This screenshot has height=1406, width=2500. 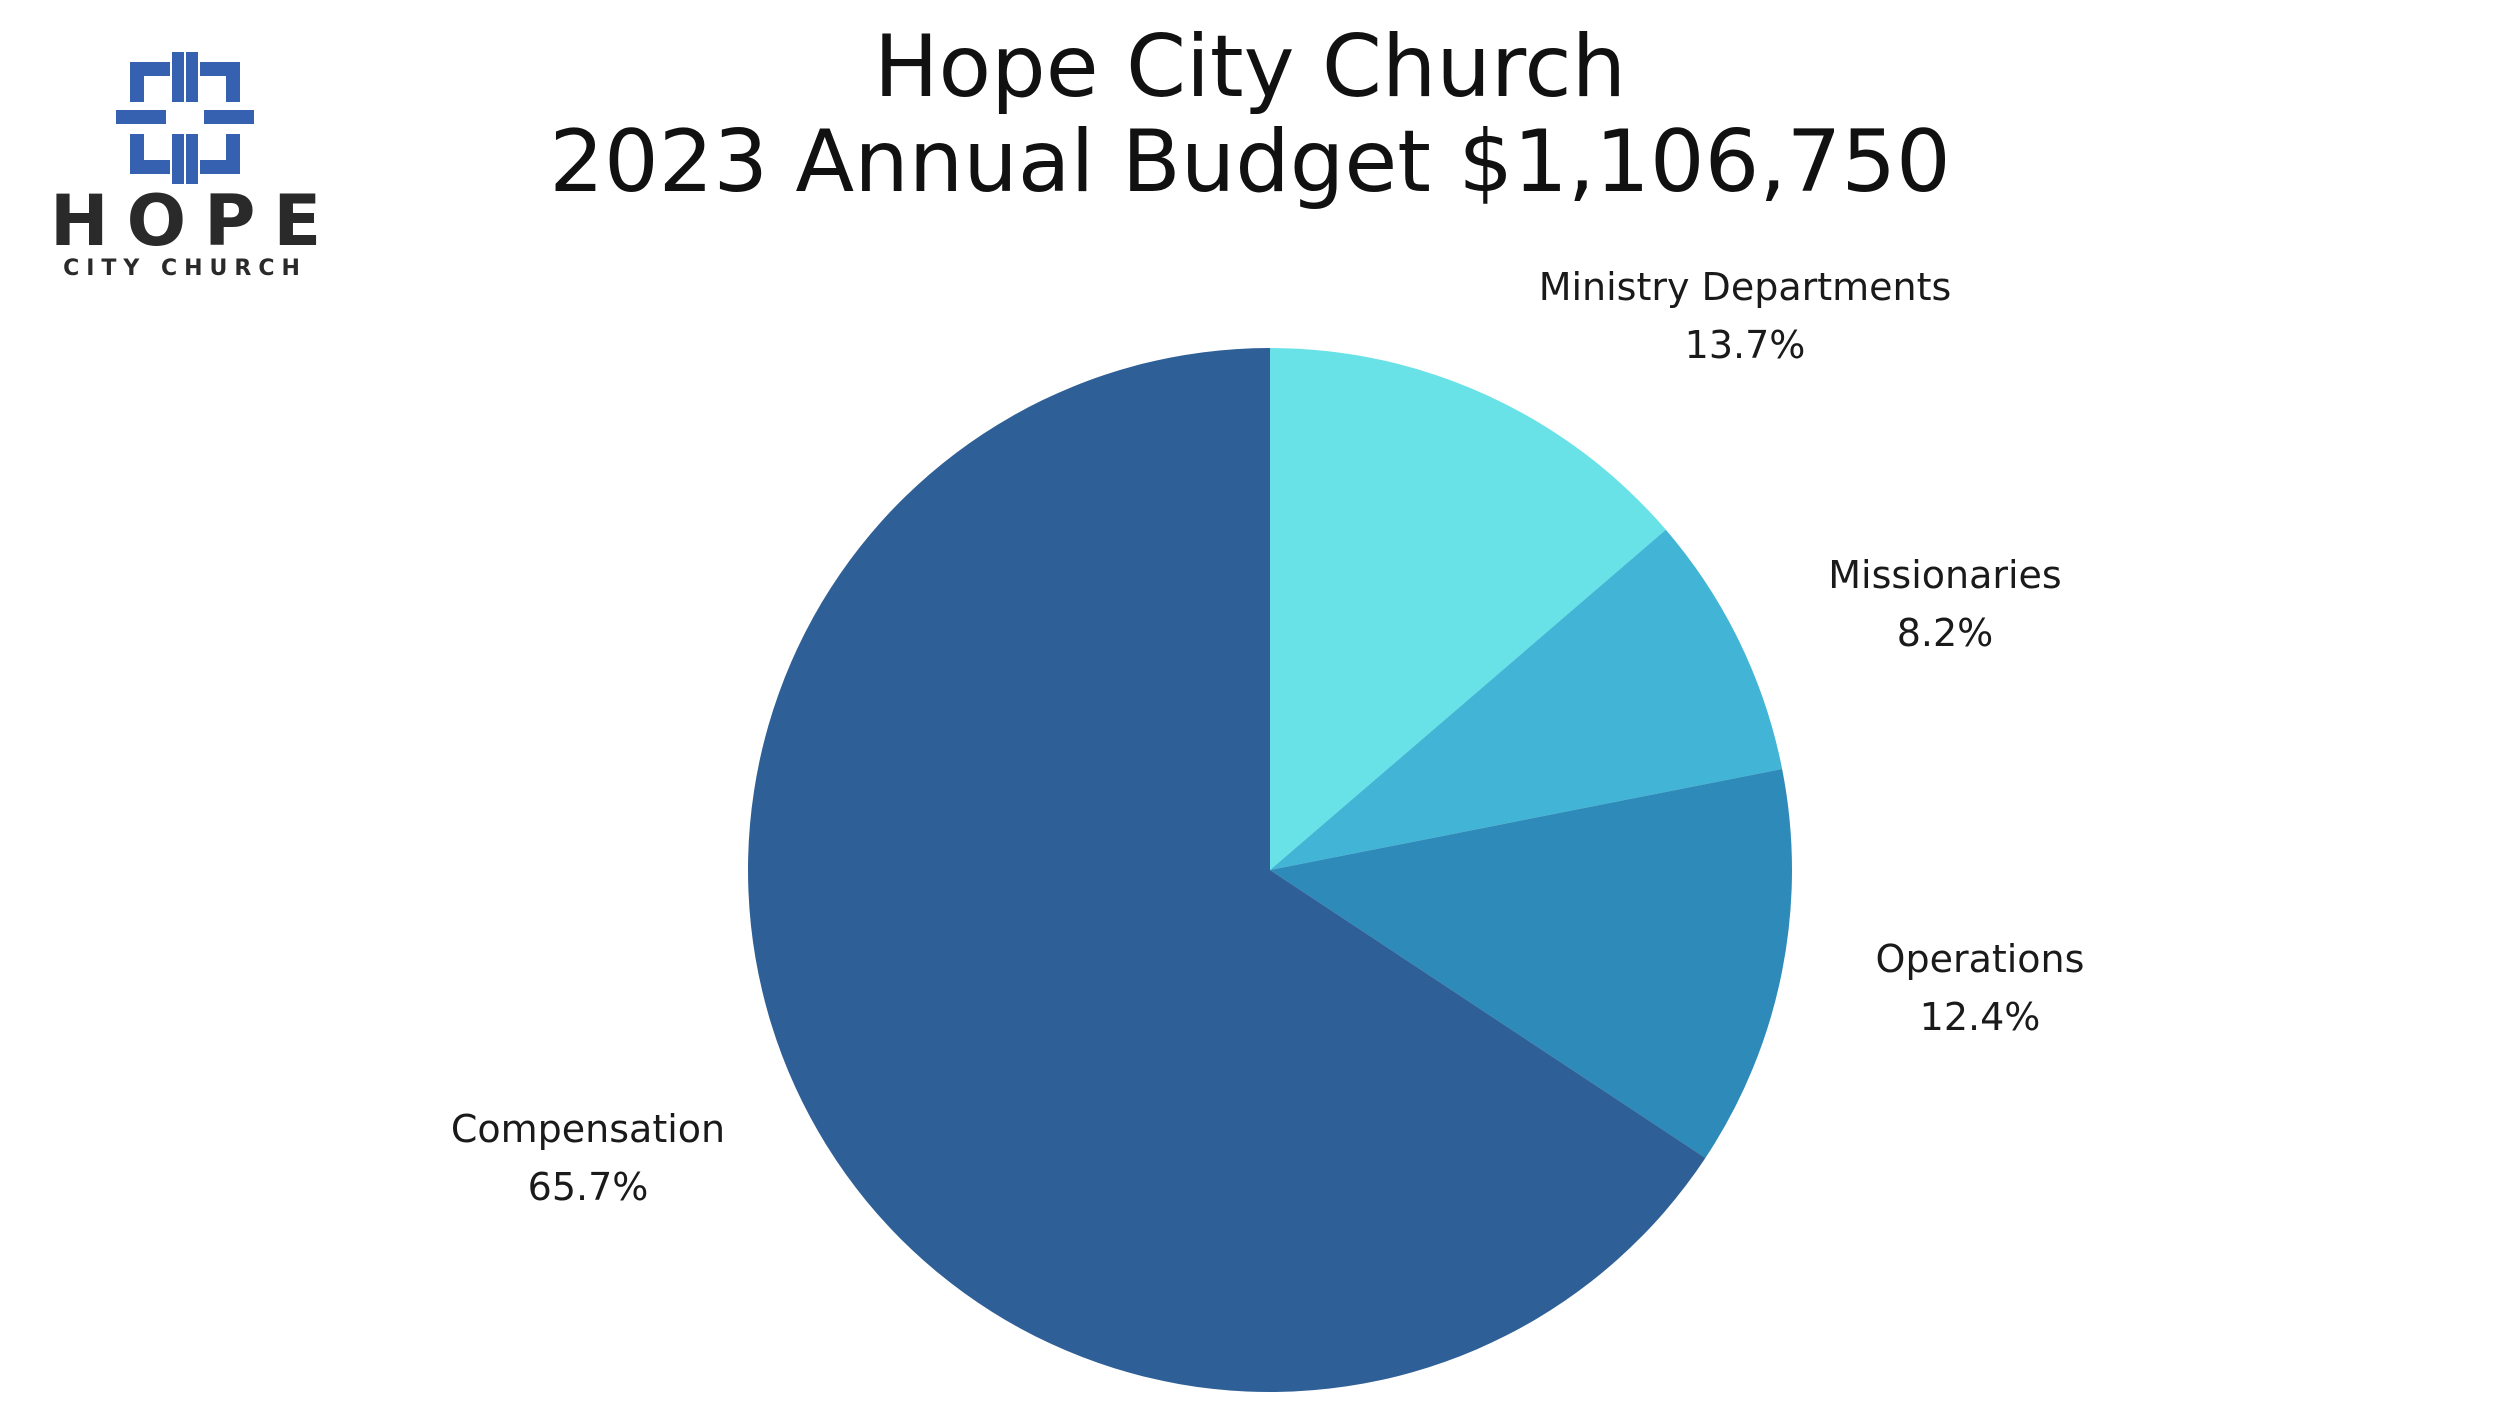 I want to click on pie-slice-ministry-departments, so click(x=1468, y=609).